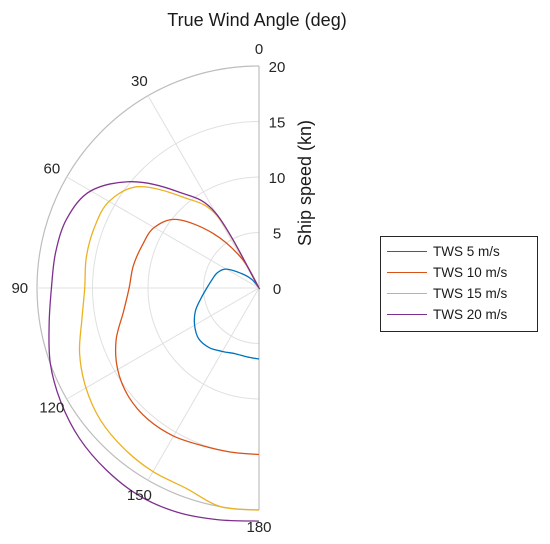 The image size is (550, 544). Describe the element at coordinates (139, 81) in the screenshot. I see `theta-tick-30: 30` at that location.